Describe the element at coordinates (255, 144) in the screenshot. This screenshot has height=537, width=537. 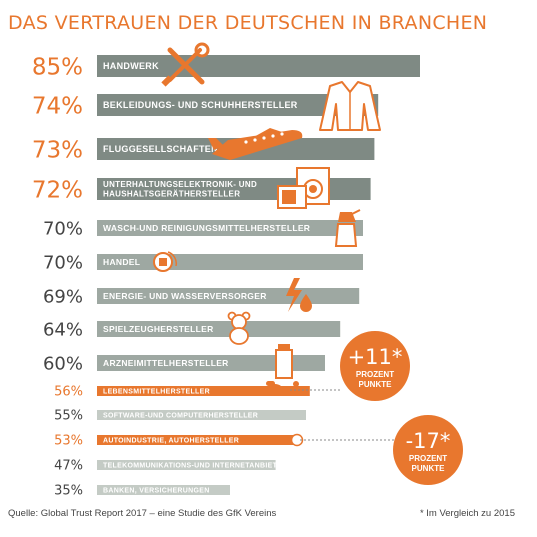
I see `airplane-icon` at that location.